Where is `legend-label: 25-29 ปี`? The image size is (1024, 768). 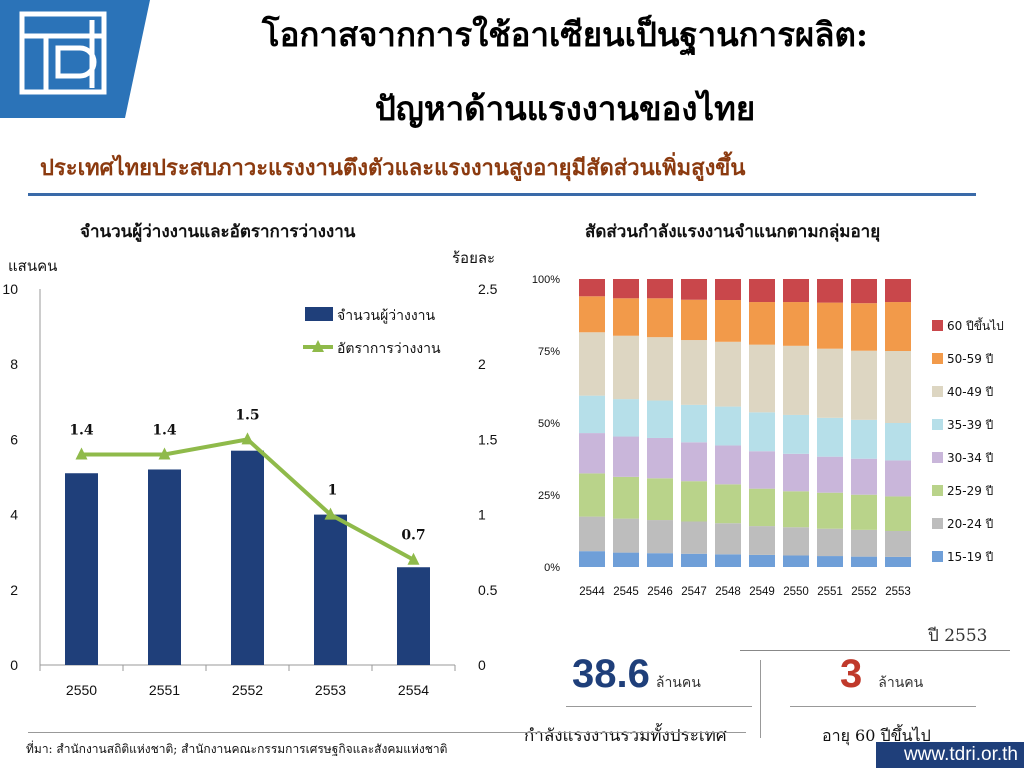
legend-label: 25-29 ปี is located at coordinates (970, 491).